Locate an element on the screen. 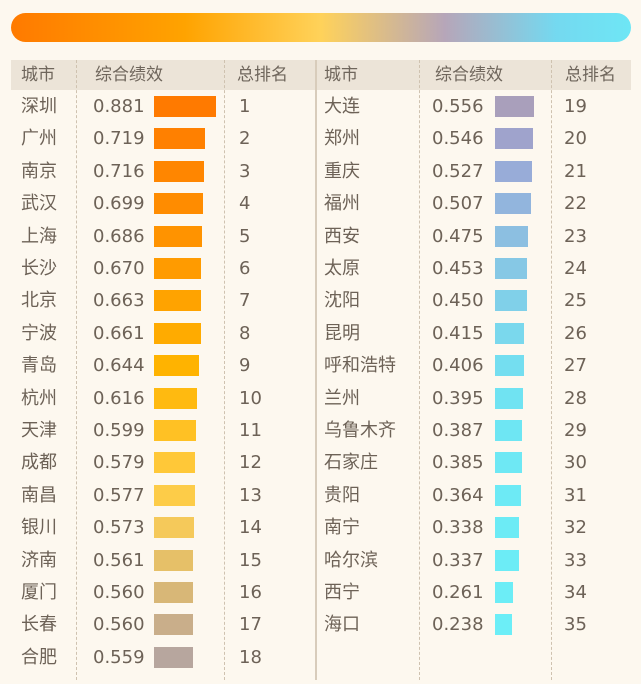  rank-value: 18 is located at coordinates (250, 657).